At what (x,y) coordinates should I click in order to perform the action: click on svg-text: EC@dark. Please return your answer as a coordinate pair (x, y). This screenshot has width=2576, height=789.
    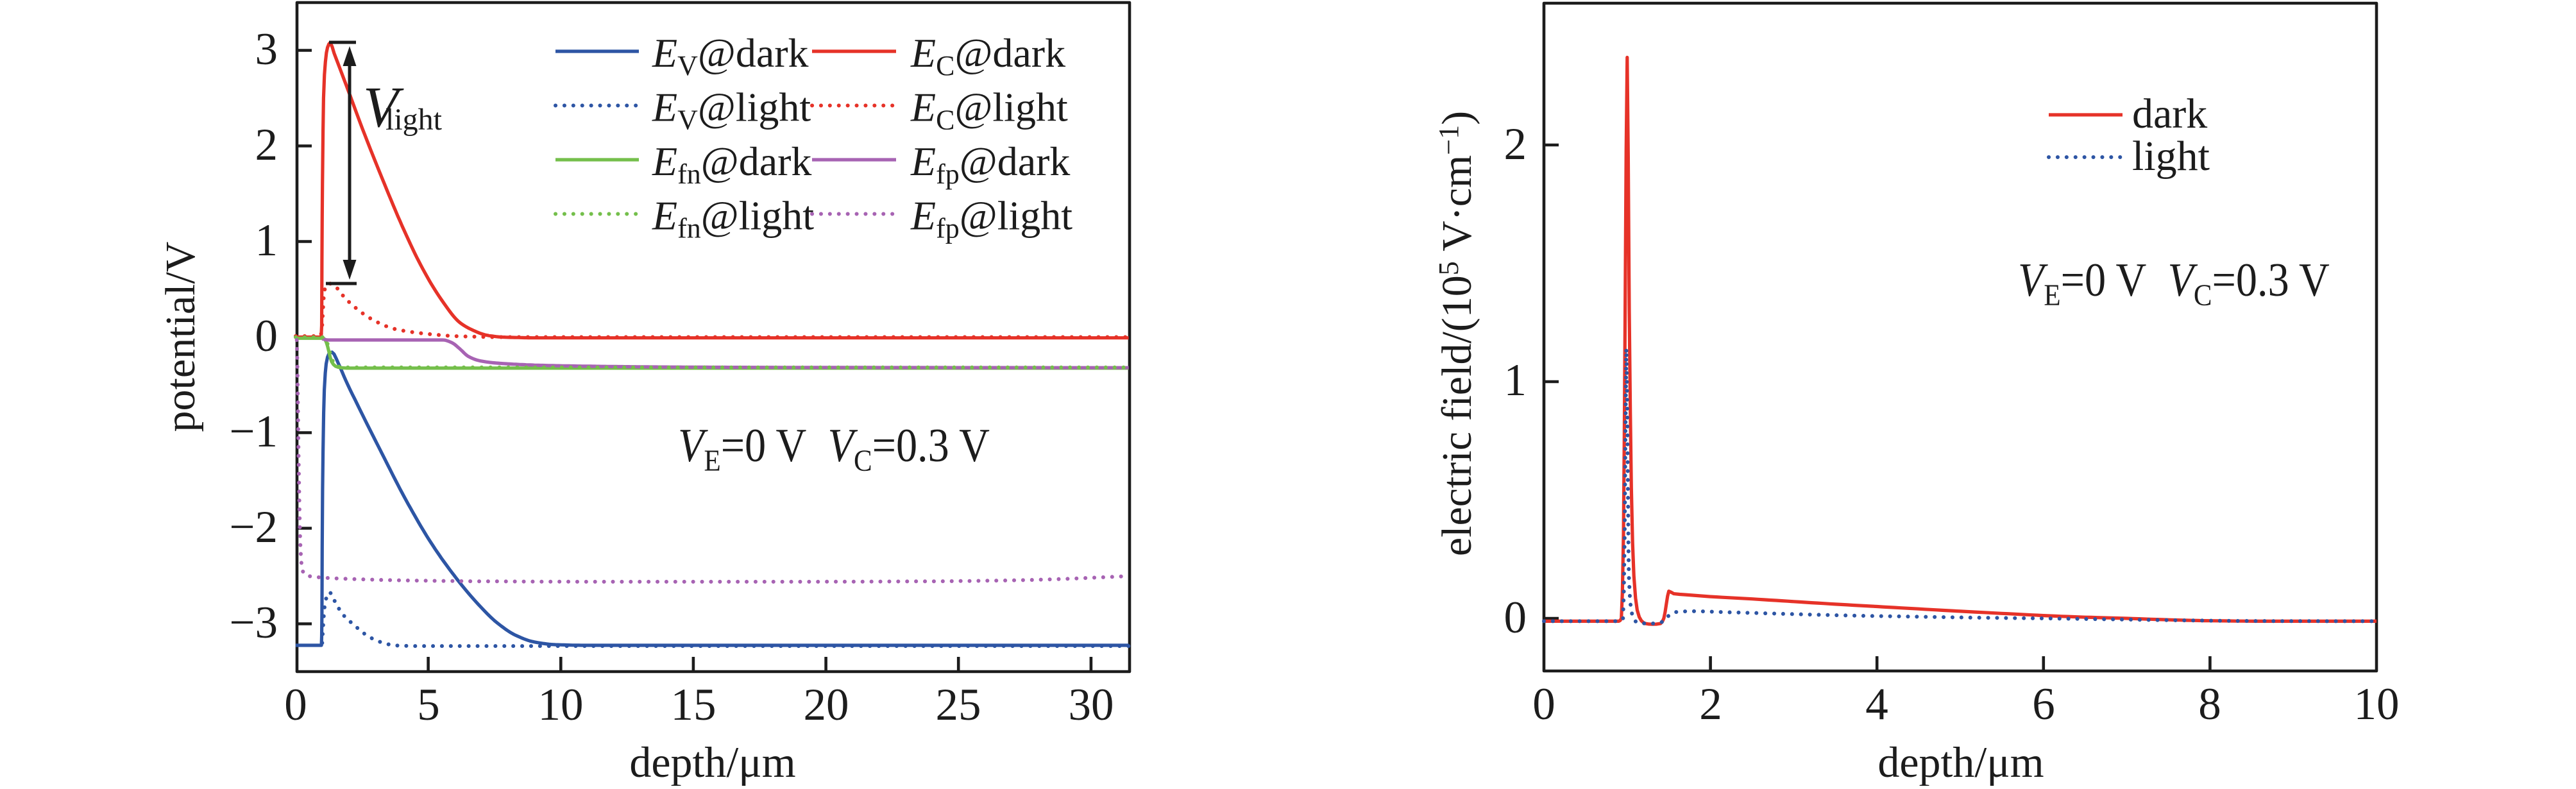
    Looking at the image, I should click on (987, 55).